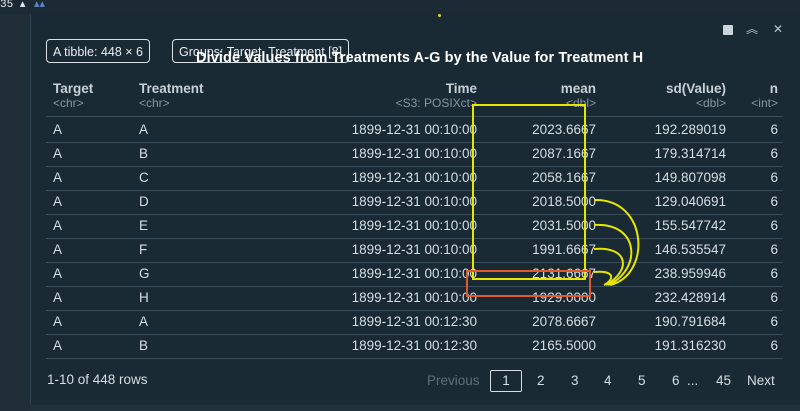 This screenshot has height=411, width=800. I want to click on header-divider, so click(414, 116).